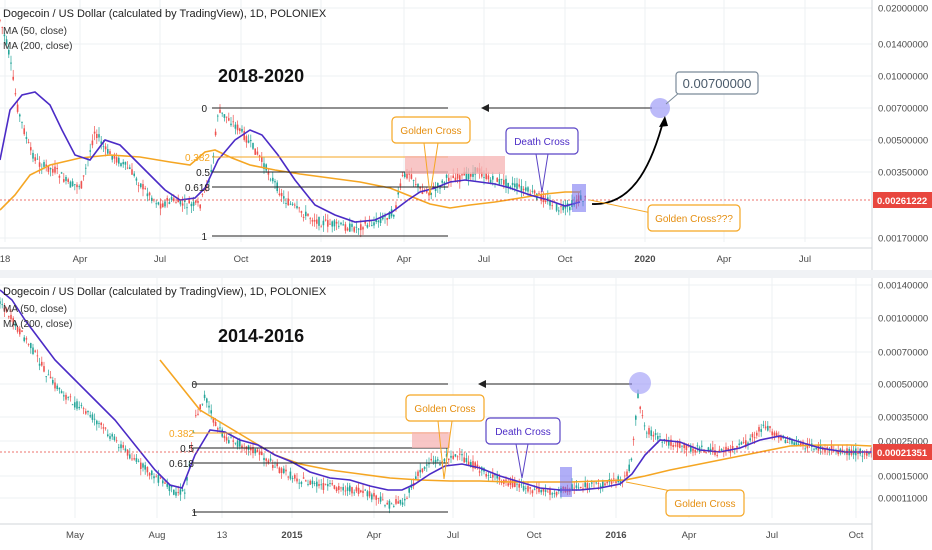 The image size is (932, 550). Describe the element at coordinates (903, 442) in the screenshot. I see `p2-y-tick-label: 0.00025000` at that location.